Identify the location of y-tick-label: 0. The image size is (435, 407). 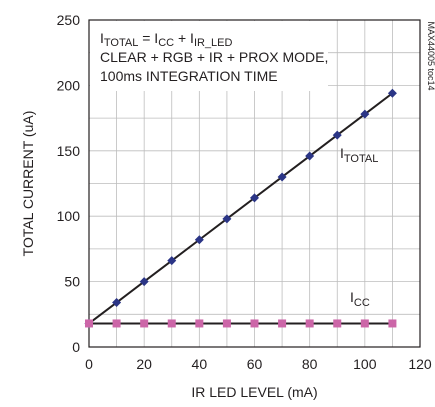
(76, 347).